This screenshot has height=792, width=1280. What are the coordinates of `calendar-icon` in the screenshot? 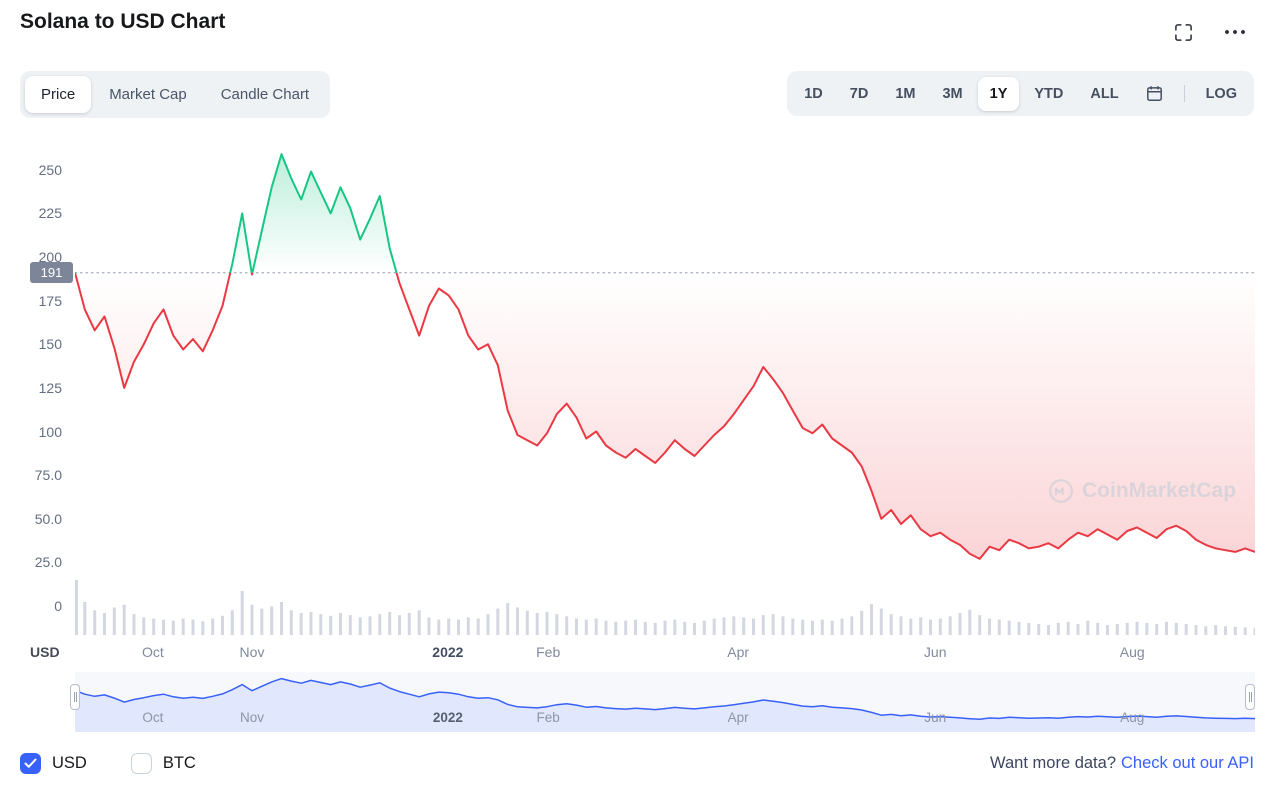 It's located at (1154, 93).